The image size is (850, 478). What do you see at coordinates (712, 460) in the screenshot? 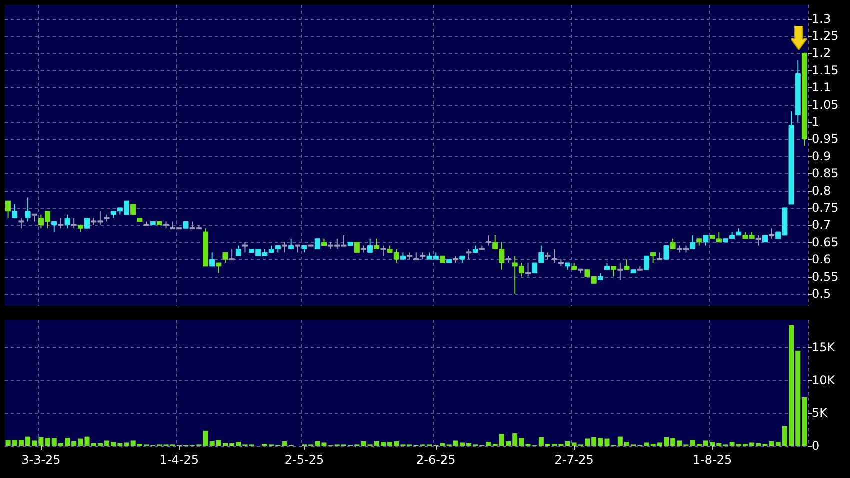
I see `x-tick-label: 1-8-25` at bounding box center [712, 460].